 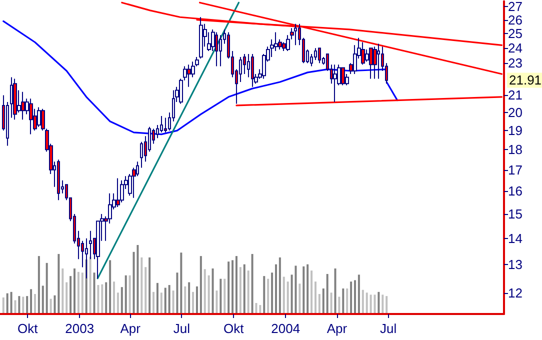 What do you see at coordinates (285, 328) in the screenshot?
I see `x-tick-label: 2004` at bounding box center [285, 328].